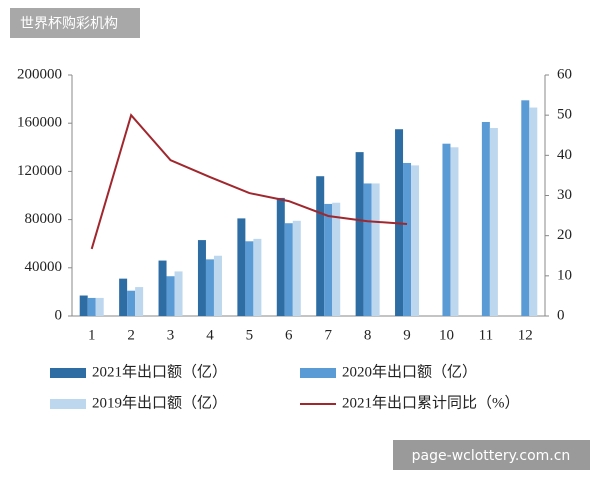 This screenshot has width=600, height=480. Describe the element at coordinates (39, 74) in the screenshot. I see `y-tick-label: 200000` at that location.